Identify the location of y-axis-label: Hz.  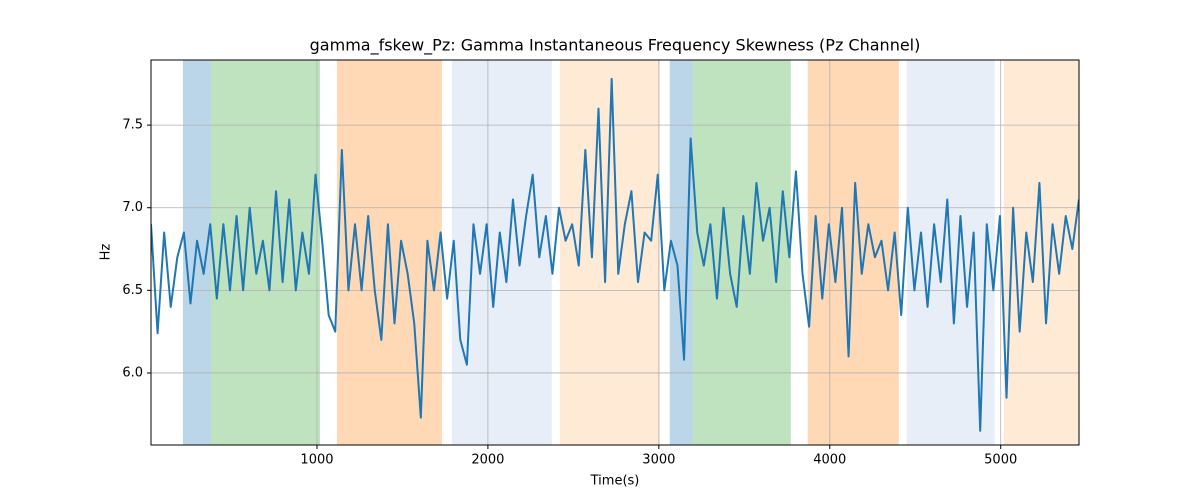
(106, 252).